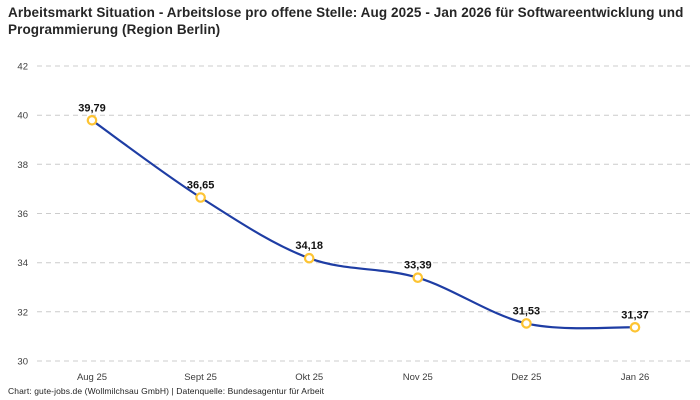 This screenshot has width=700, height=400. Describe the element at coordinates (22, 362) in the screenshot. I see `y-axis-tick-30: 30` at that location.